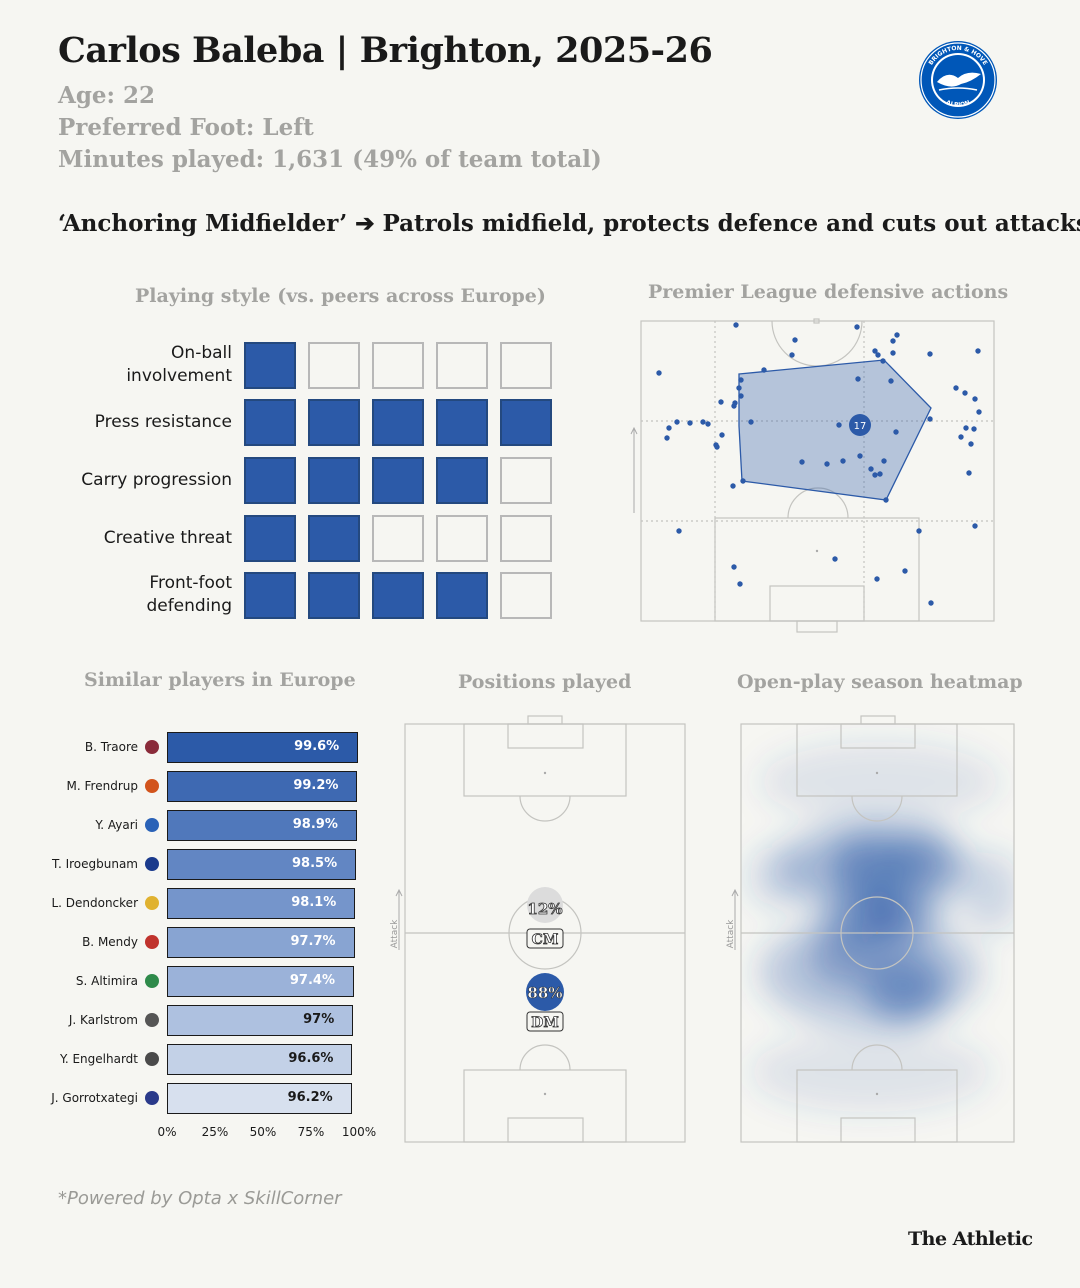  What do you see at coordinates (970, 1239) in the screenshot?
I see `brand-logo: The Athletic` at bounding box center [970, 1239].